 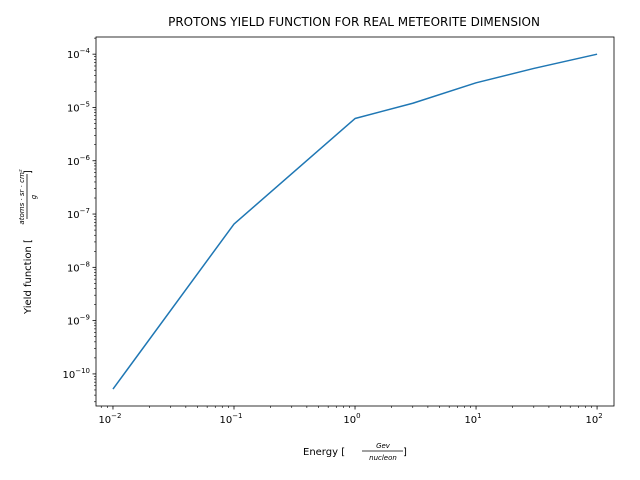 What do you see at coordinates (593, 419) in the screenshot?
I see `x-tick-label: 10²` at bounding box center [593, 419].